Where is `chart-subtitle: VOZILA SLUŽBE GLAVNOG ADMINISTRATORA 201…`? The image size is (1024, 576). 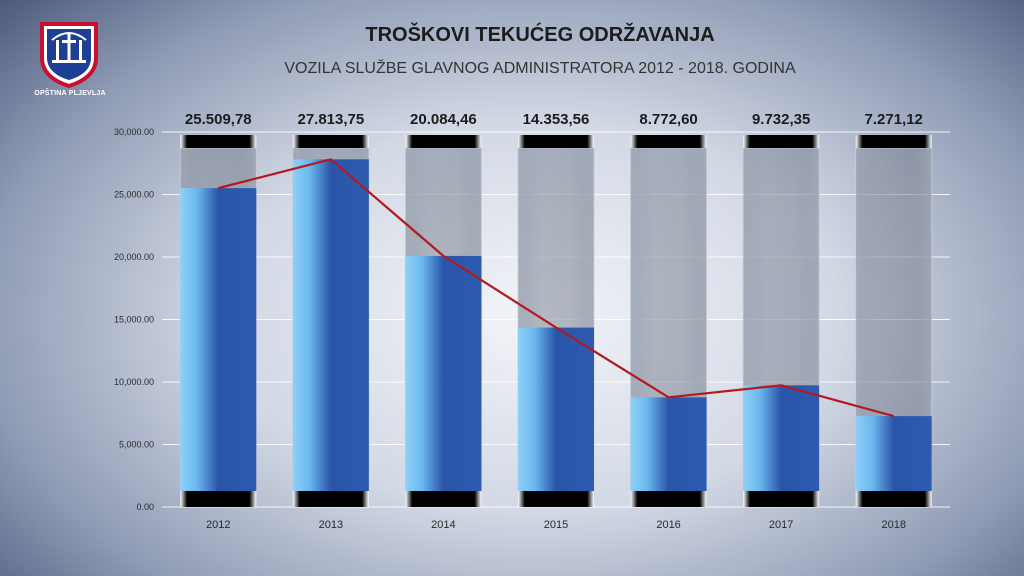
chart-subtitle: VOZILA SLUŽBE GLAVNOG ADMINISTRATORA 201… is located at coordinates (540, 68).